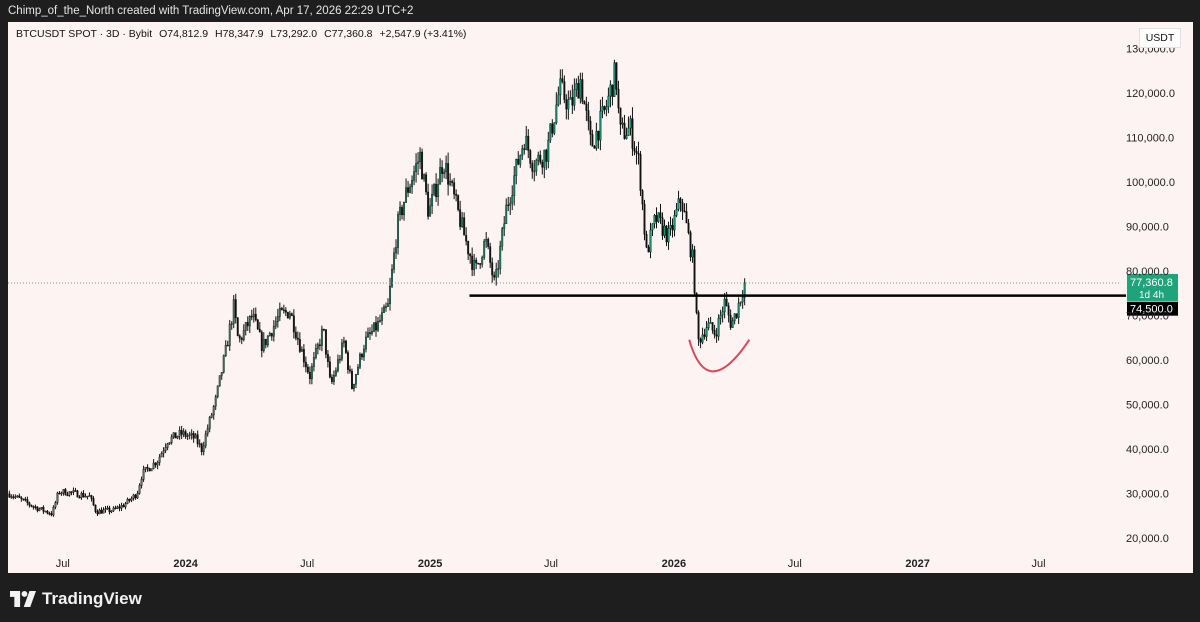 This screenshot has width=1200, height=622. I want to click on tradingview-brand: TradingView, so click(76, 599).